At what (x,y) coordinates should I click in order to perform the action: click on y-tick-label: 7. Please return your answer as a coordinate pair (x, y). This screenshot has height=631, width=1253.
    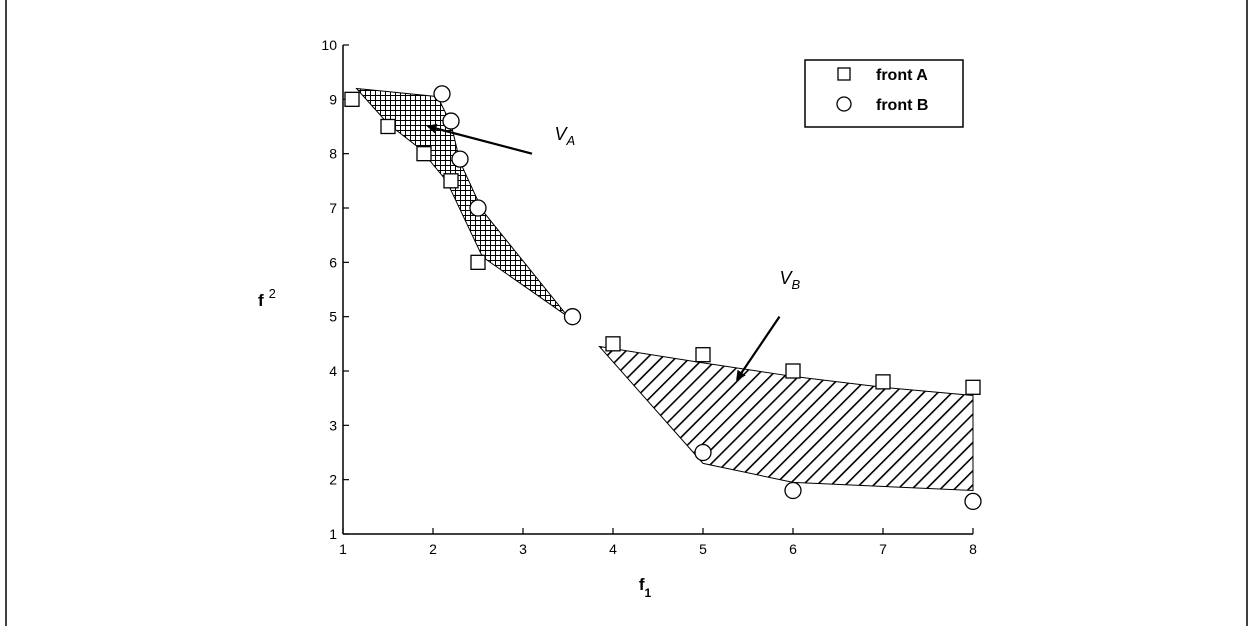
    Looking at the image, I should click on (333, 208).